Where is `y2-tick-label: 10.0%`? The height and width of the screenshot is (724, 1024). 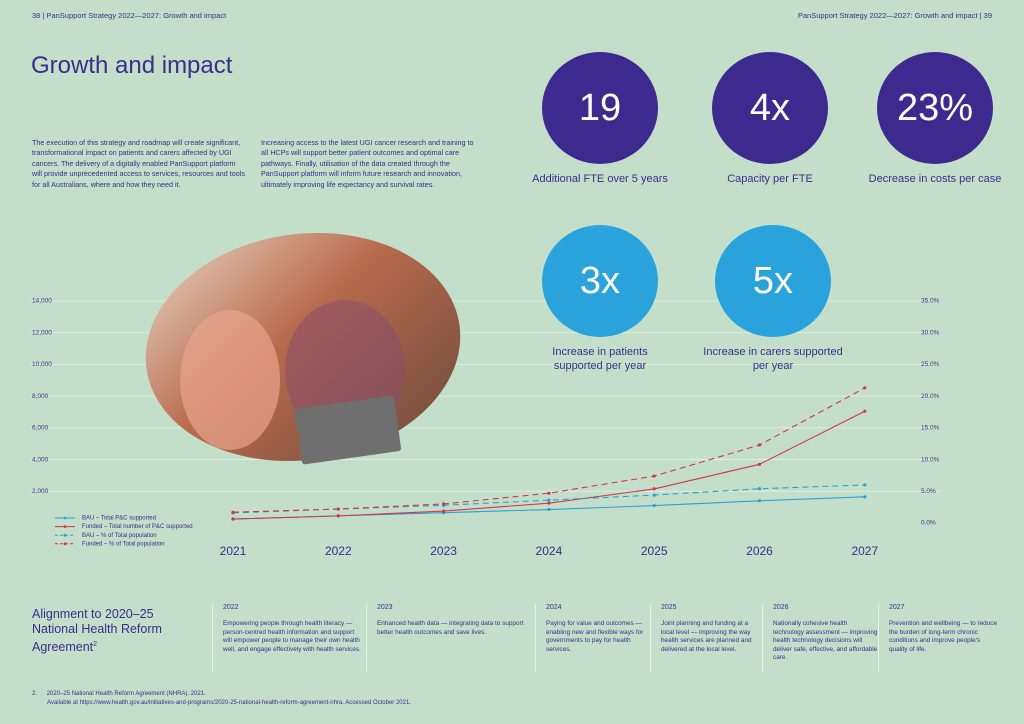 y2-tick-label: 10.0% is located at coordinates (930, 459).